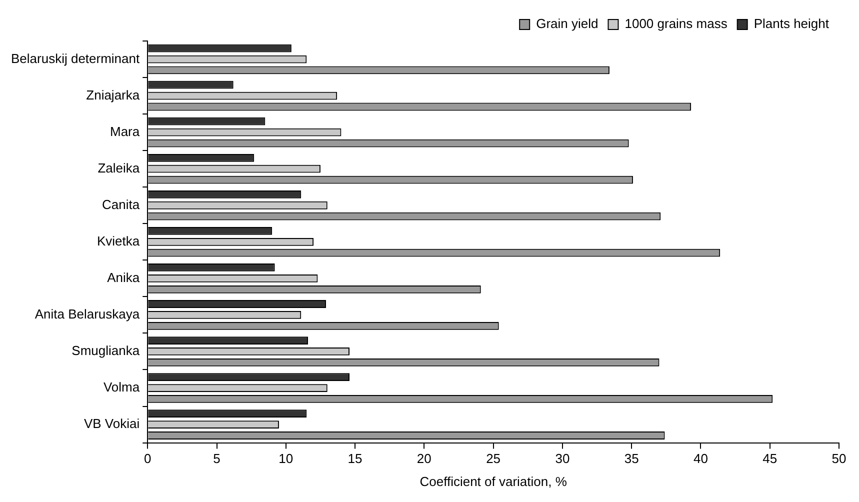  Describe the element at coordinates (494, 481) in the screenshot. I see `x-axis-title: Coefficient of variation, %` at that location.